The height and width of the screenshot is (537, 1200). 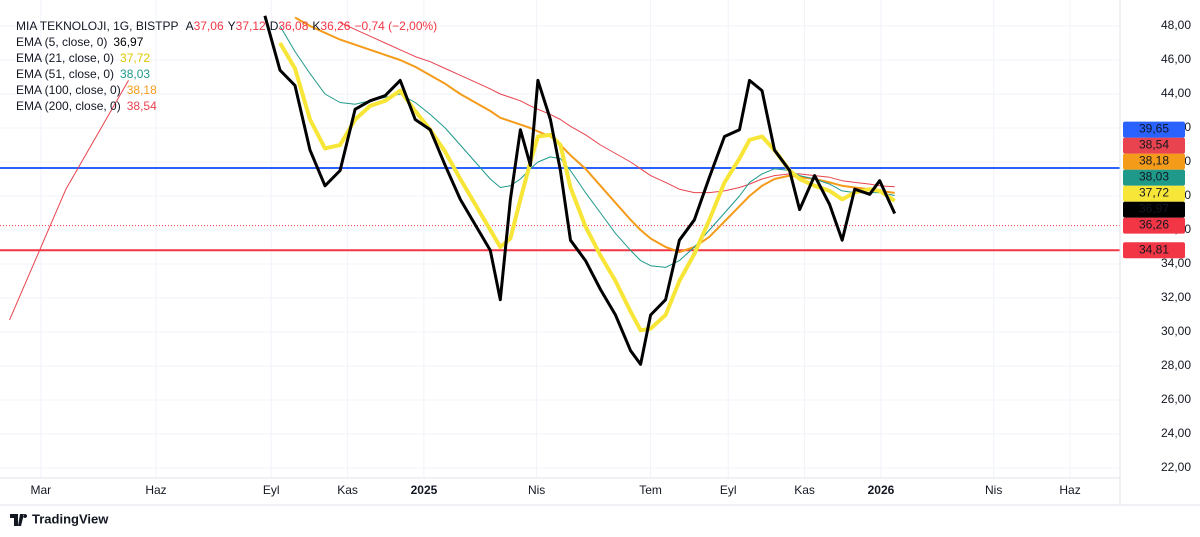 I want to click on price-label: 36,26, so click(x=1154, y=225).